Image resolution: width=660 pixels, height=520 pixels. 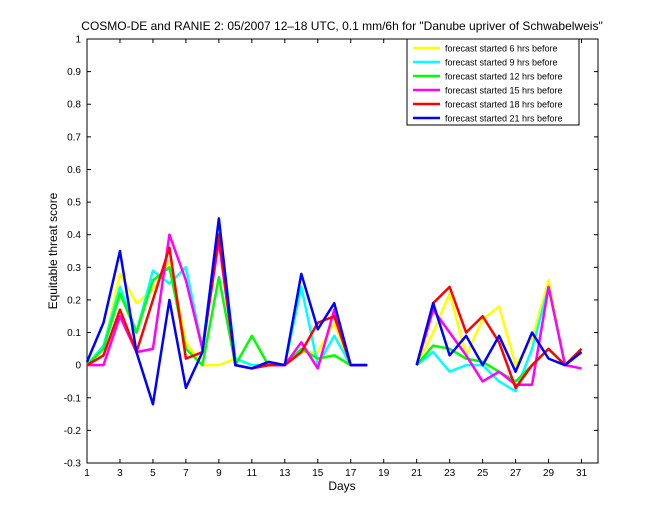 I want to click on y-tick-label: 0.9, so click(x=74, y=72).